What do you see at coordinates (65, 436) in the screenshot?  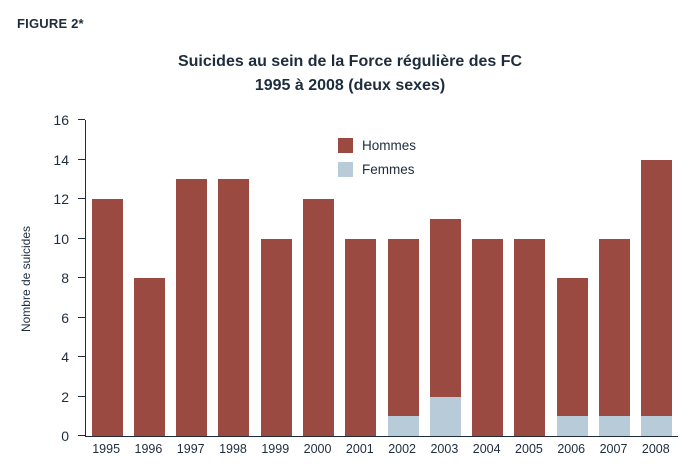 I see `y-tick-0: 0` at bounding box center [65, 436].